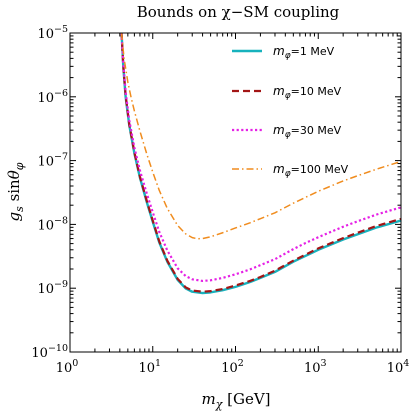  What do you see at coordinates (49, 192) in the screenshot?
I see `y-tick-labels: 10⁻¹⁰ 10⁻⁹ 10⁻⁸ 10⁻⁷ 10⁻⁶ 10⁻⁵` at bounding box center [49, 192].